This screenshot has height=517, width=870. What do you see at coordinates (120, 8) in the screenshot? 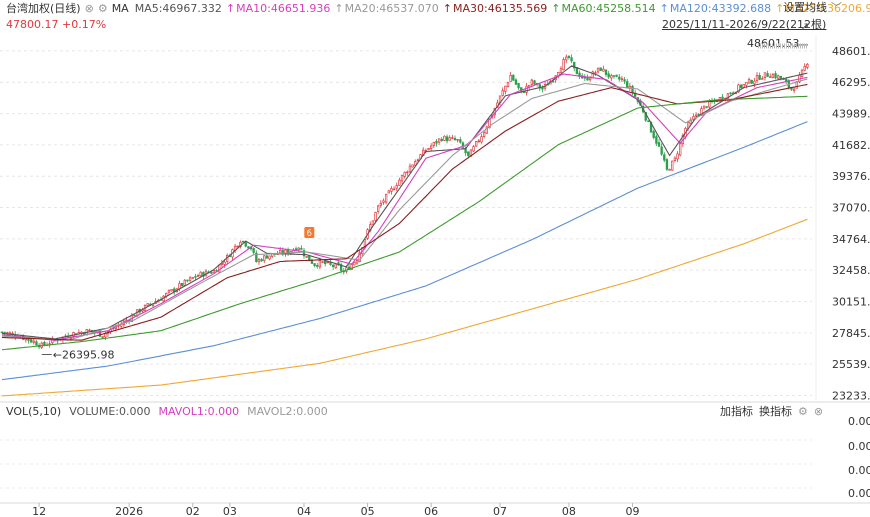
I see `ma-label: MA` at bounding box center [120, 8].